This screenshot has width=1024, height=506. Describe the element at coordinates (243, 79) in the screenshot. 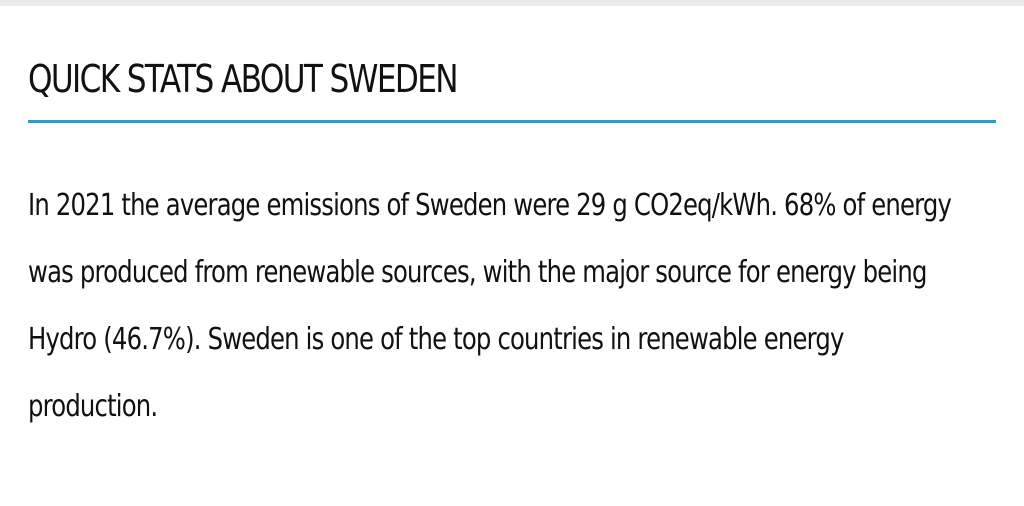

I see `section-heading: QUICK STATS ABOUT SWEDEN` at that location.